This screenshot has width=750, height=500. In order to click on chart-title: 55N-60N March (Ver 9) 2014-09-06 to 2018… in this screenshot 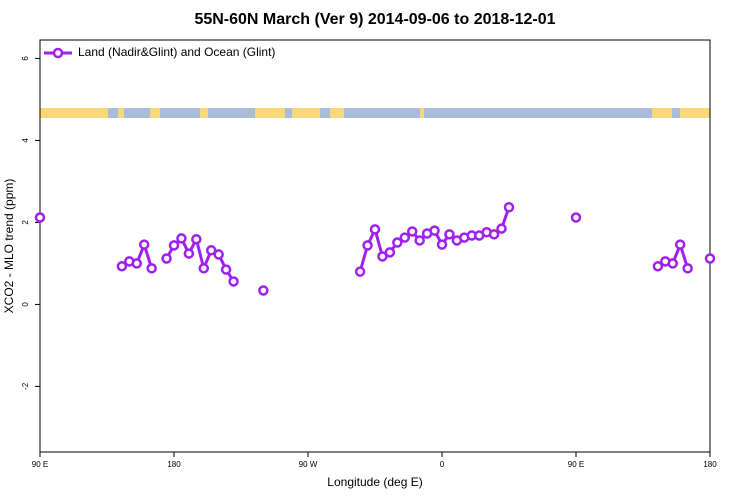, I will do `click(374, 19)`.